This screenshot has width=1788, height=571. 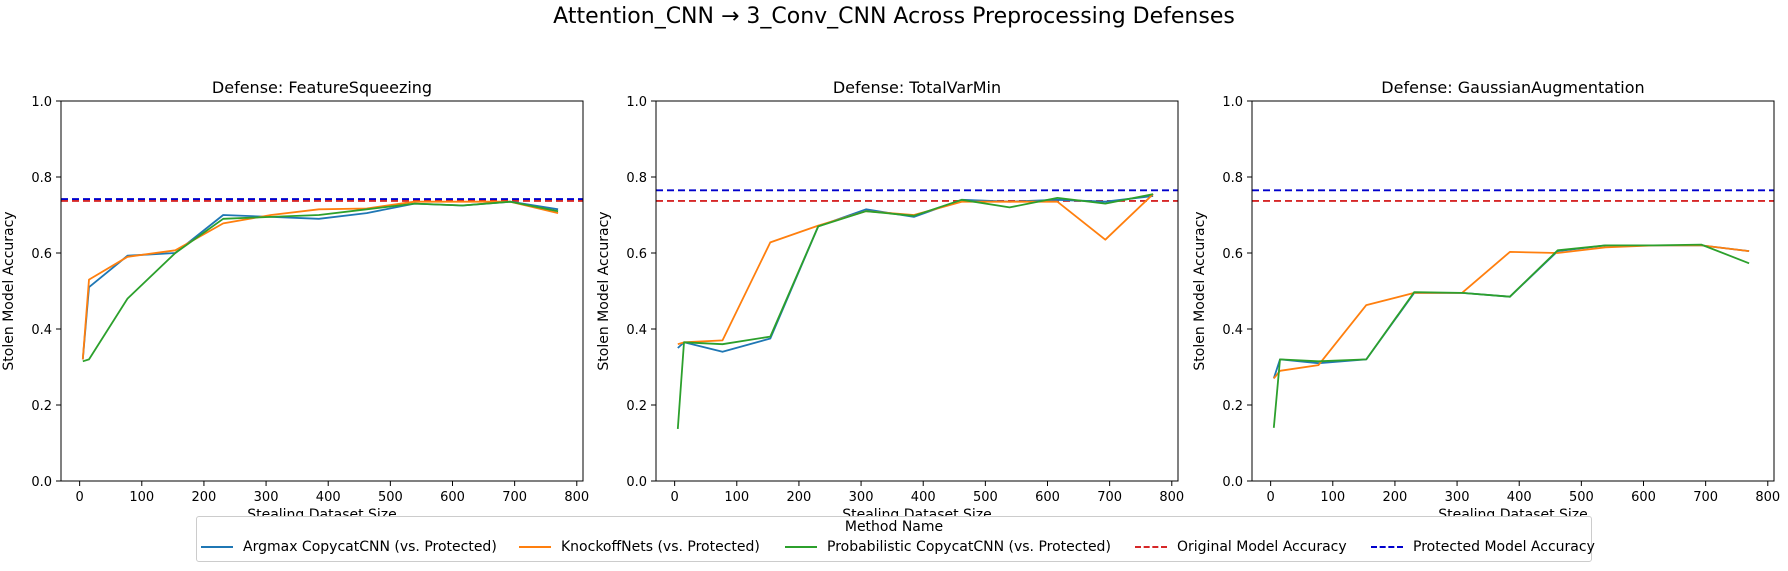 I want to click on legend-title: Method Name, so click(x=894, y=527).